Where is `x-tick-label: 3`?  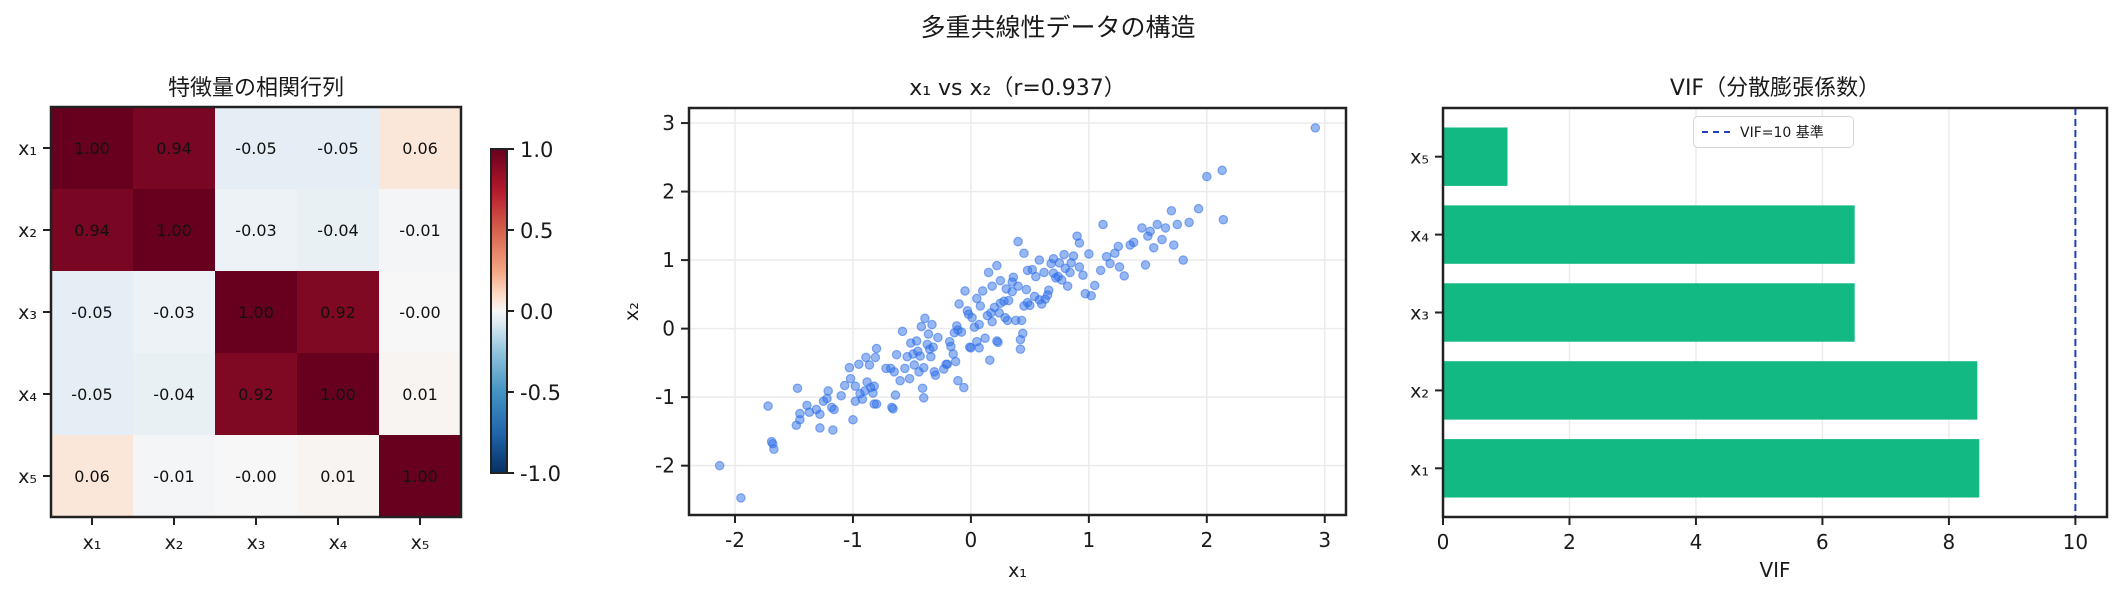
x-tick-label: 3 is located at coordinates (1324, 540).